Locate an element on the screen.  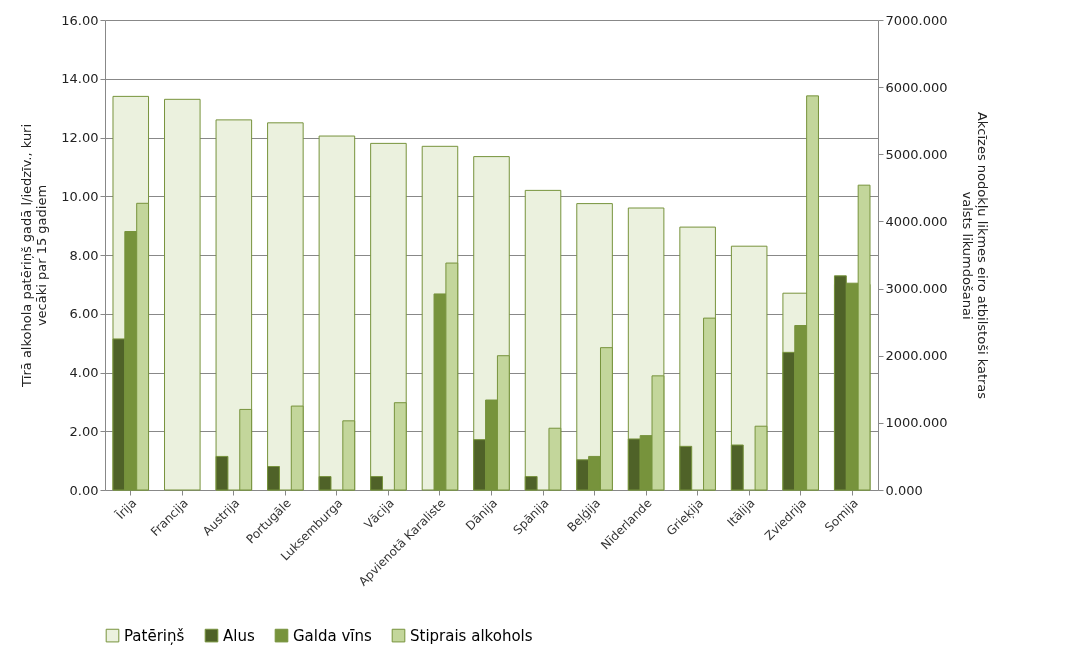
y-tick-label: 10.00 is located at coordinates (80, 196).